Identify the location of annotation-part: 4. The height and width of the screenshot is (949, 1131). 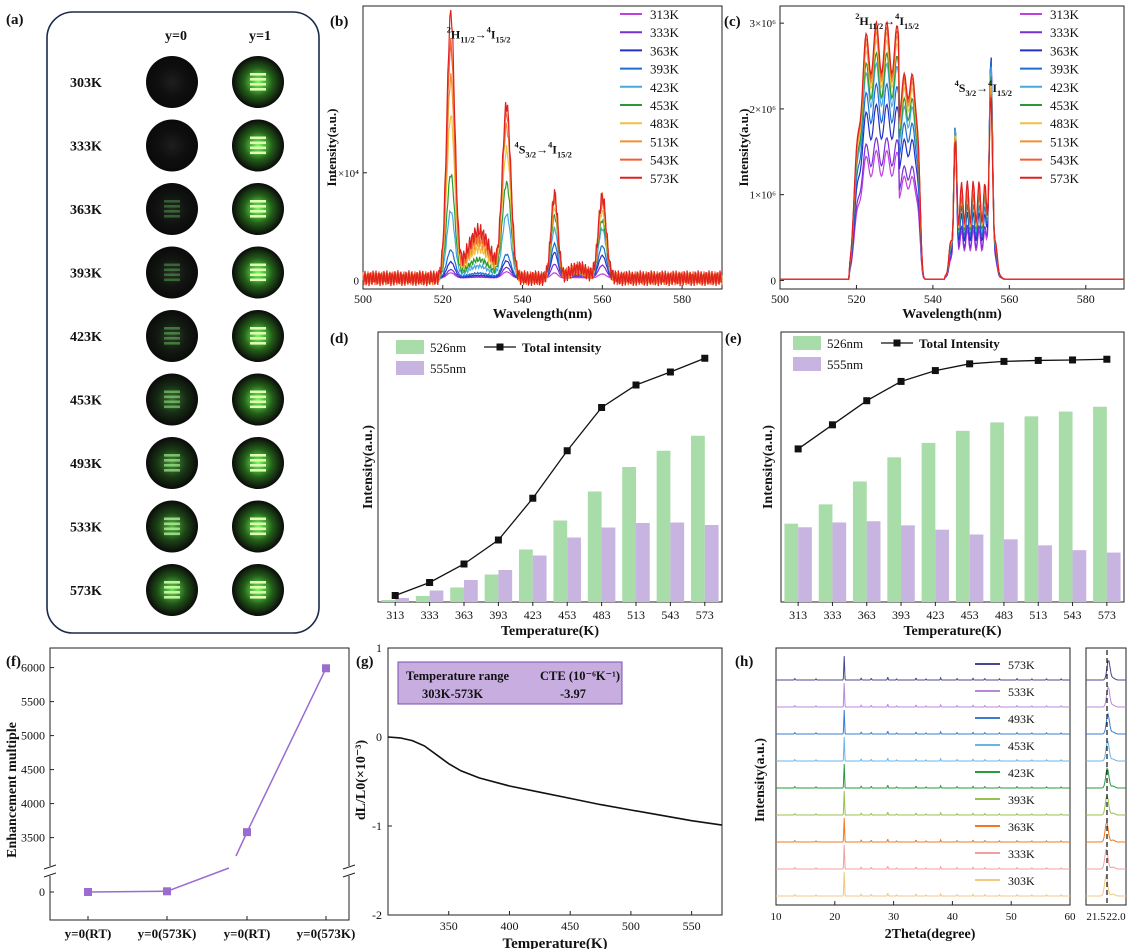
(990, 83).